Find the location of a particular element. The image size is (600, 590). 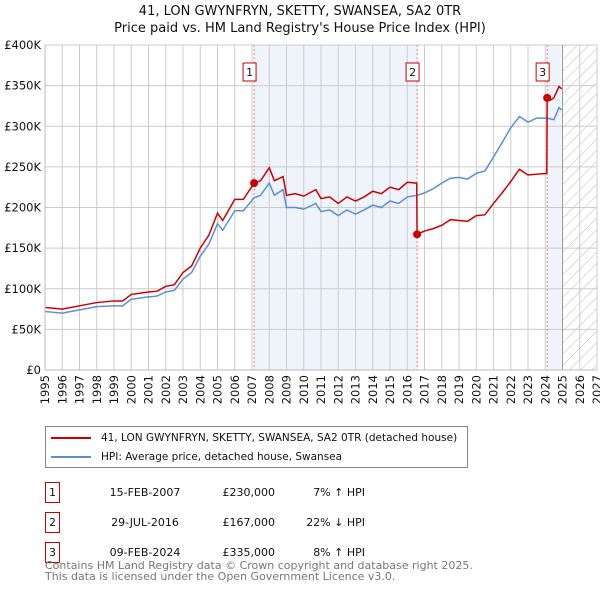

x-tick-label: 2019 is located at coordinates (459, 389).